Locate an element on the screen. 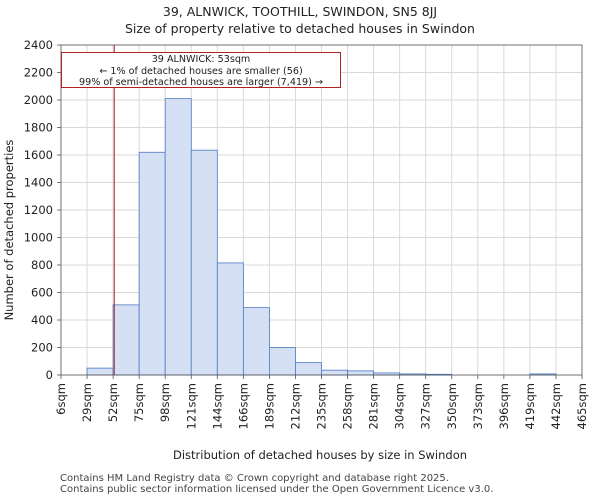 The image size is (600, 500). y-tick-label: 2000 is located at coordinates (38, 100).